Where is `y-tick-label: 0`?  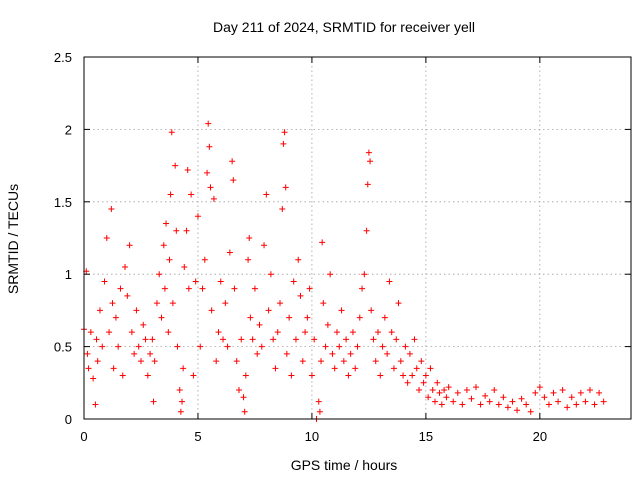 y-tick-label: 0 is located at coordinates (68, 419).